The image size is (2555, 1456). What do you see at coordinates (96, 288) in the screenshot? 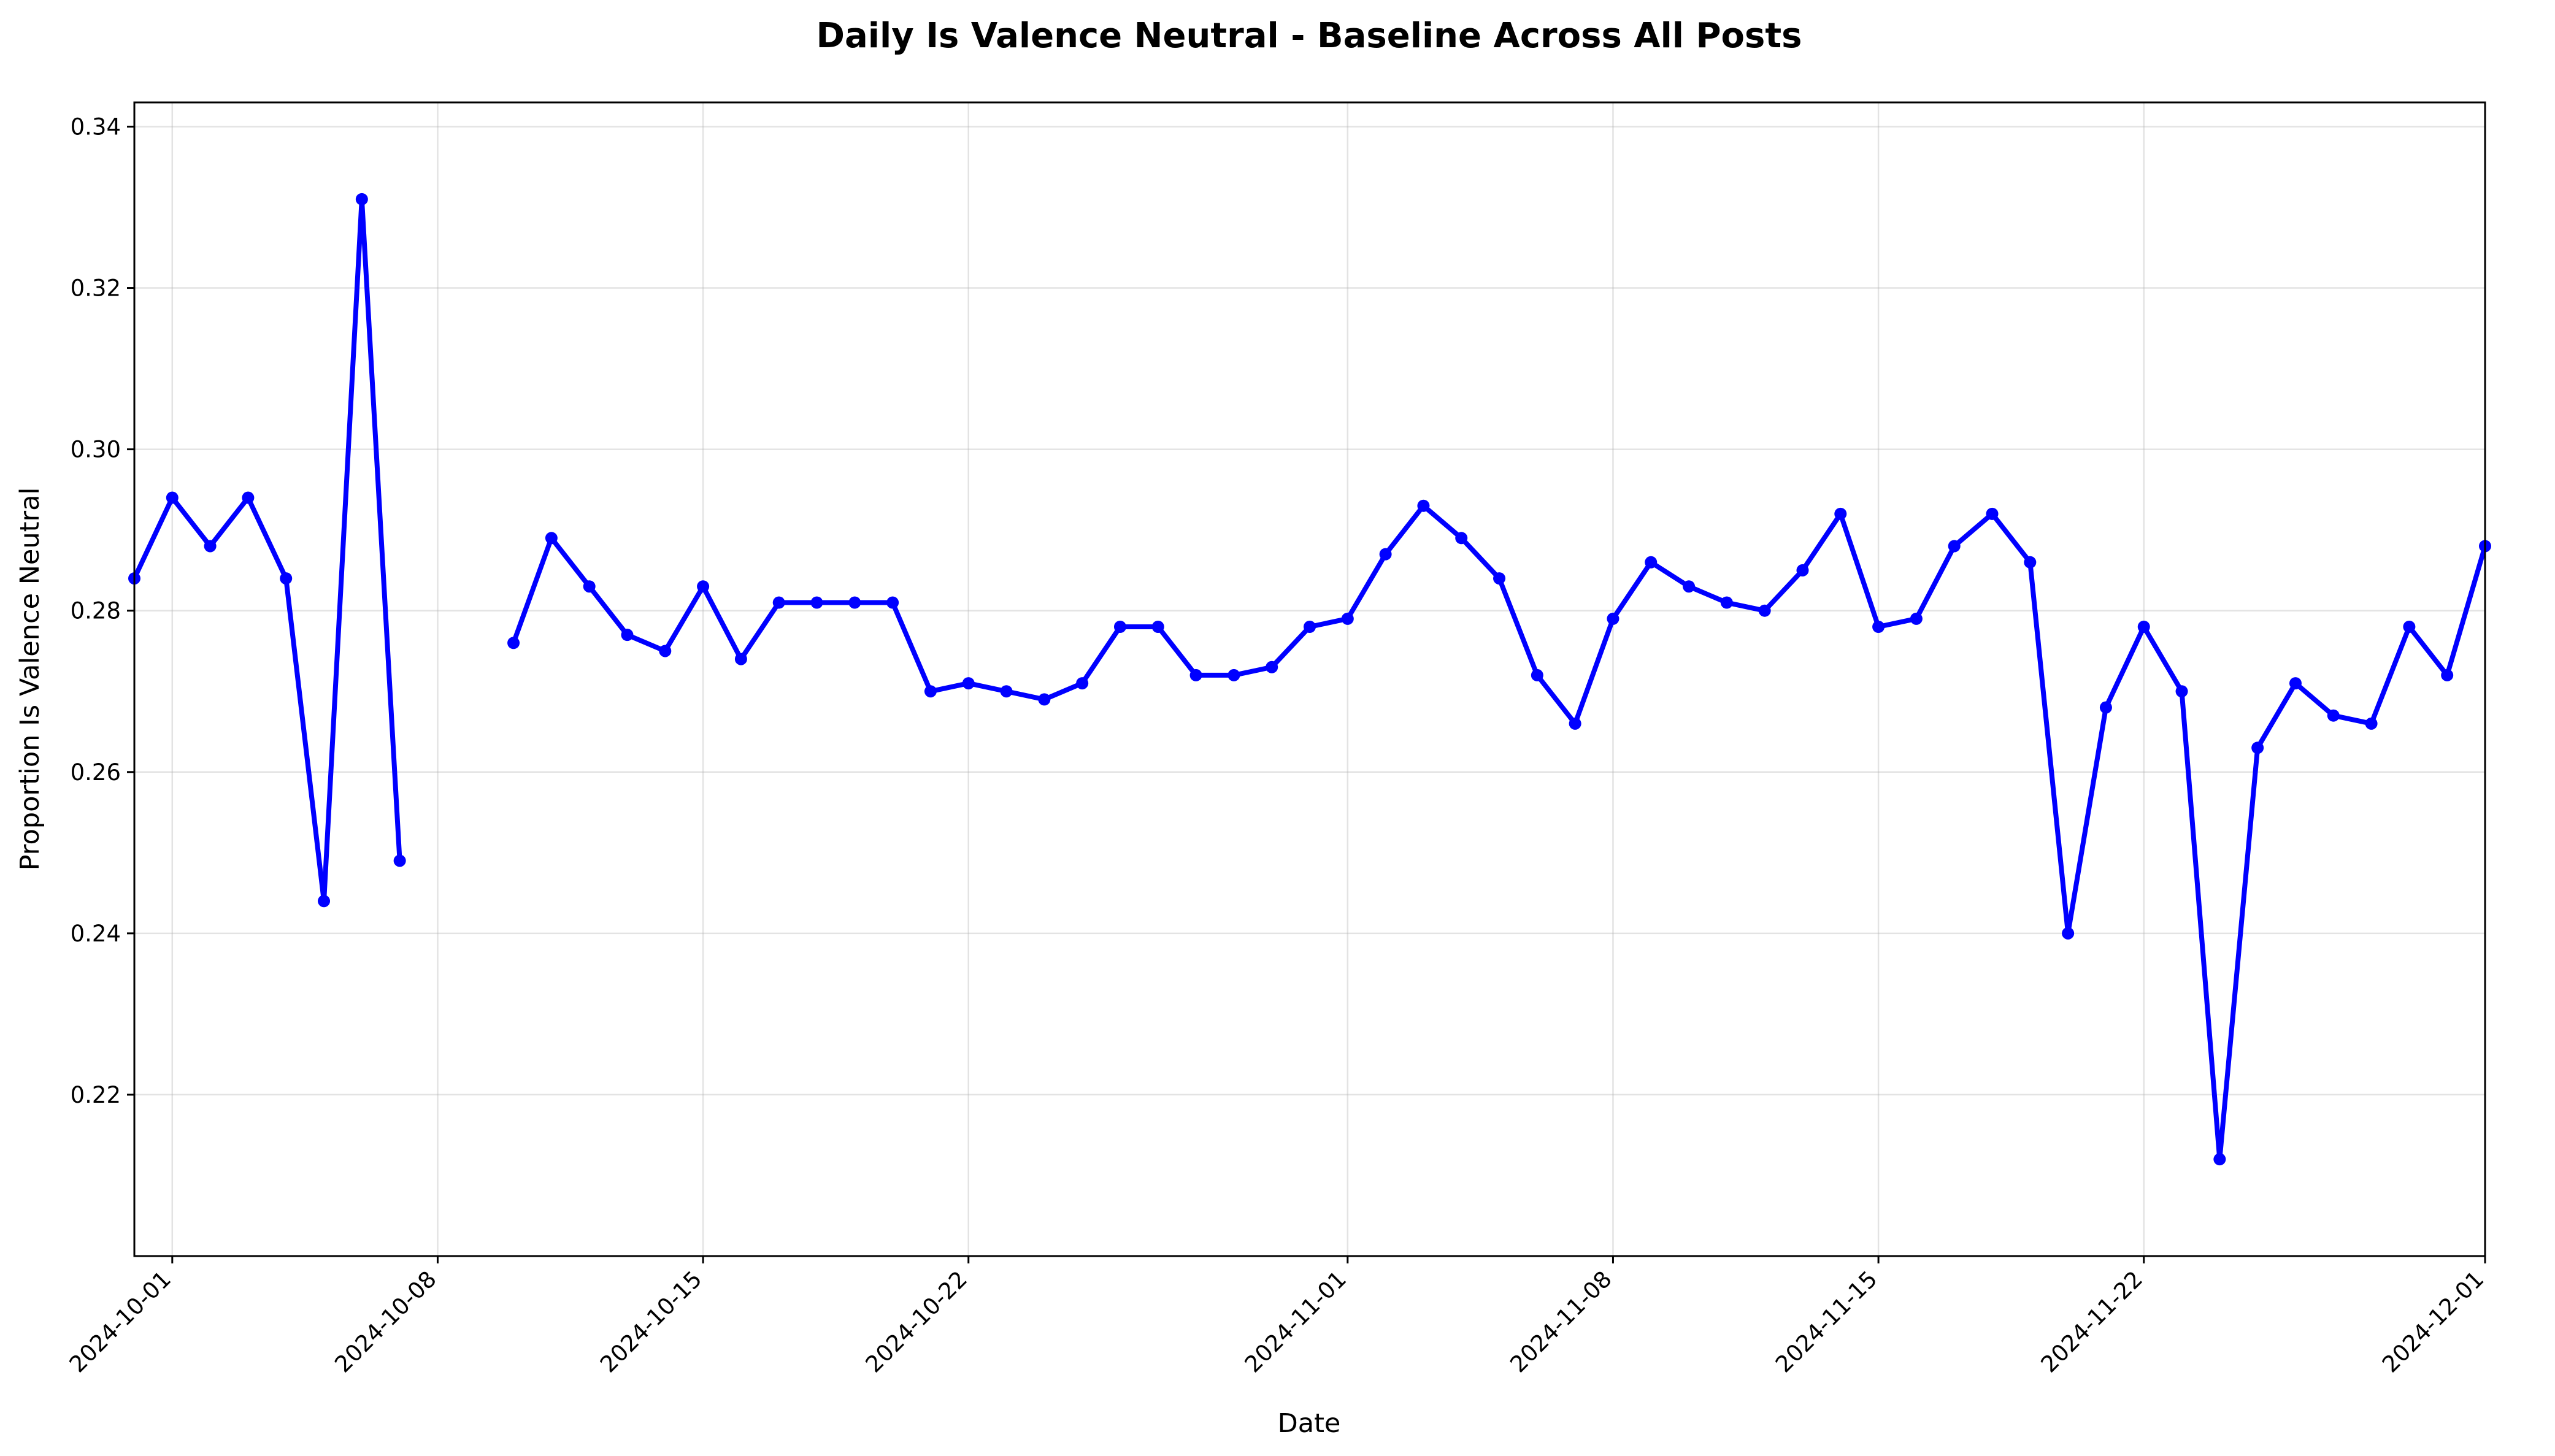
I see `y-tick-label: 0.32` at bounding box center [96, 288].